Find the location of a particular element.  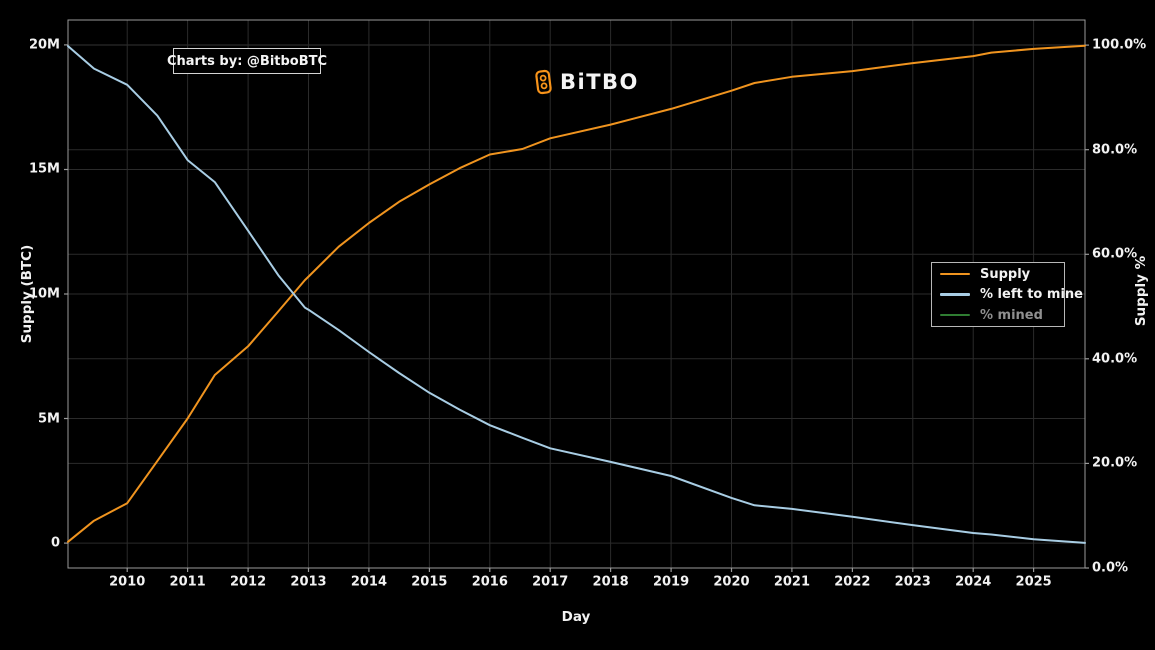

credit-text: Charts by: @BitboBTC is located at coordinates (247, 61).